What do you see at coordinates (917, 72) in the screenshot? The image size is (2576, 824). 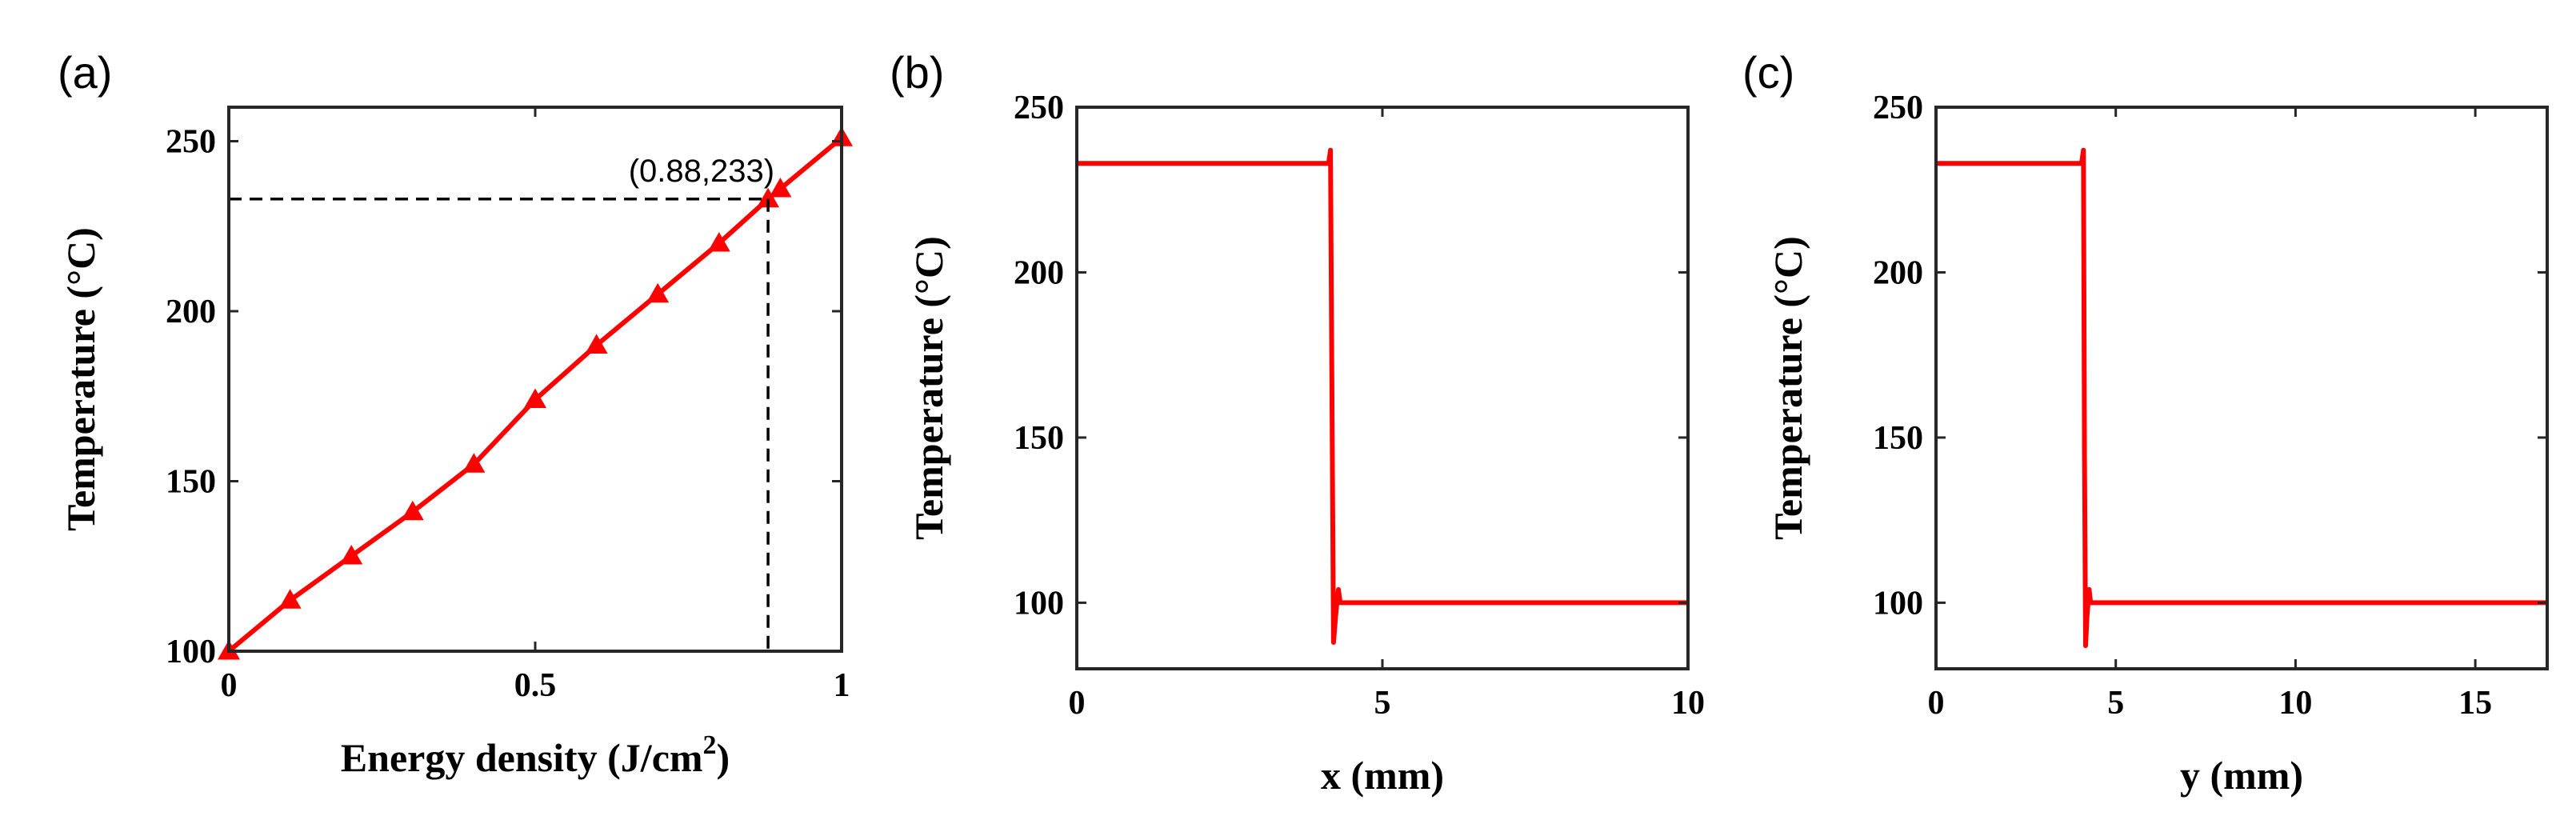 I see `panel-label: (b)` at bounding box center [917, 72].